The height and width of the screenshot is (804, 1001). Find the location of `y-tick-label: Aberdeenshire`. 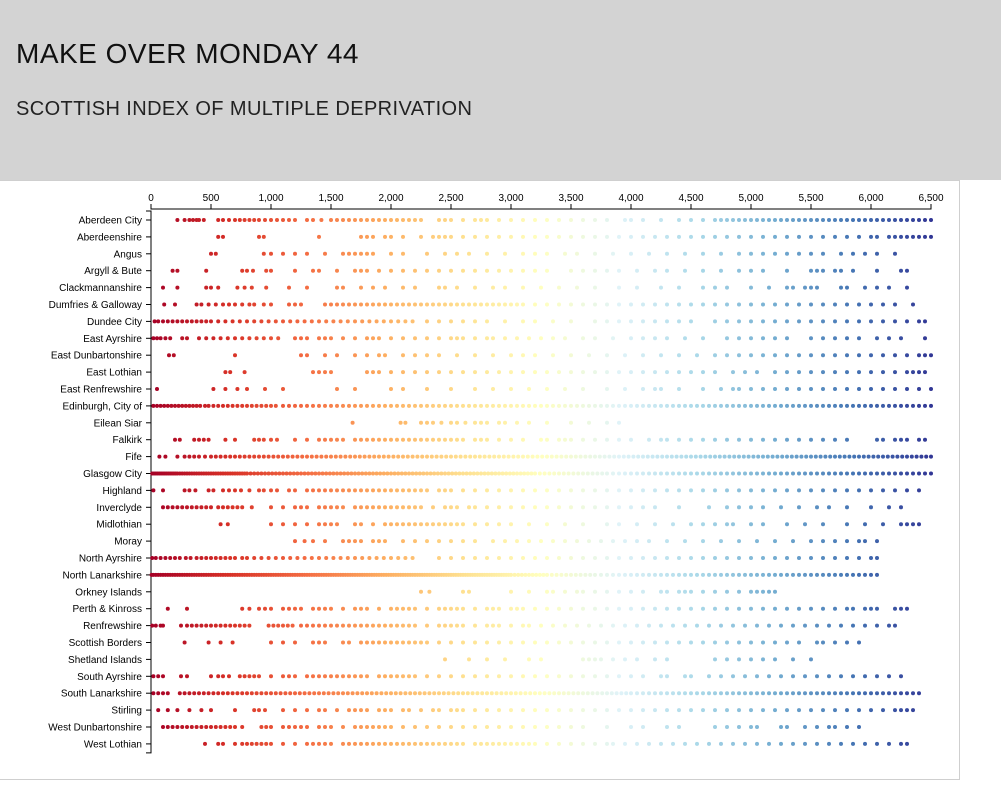

y-tick-label: Aberdeenshire is located at coordinates (109, 237).